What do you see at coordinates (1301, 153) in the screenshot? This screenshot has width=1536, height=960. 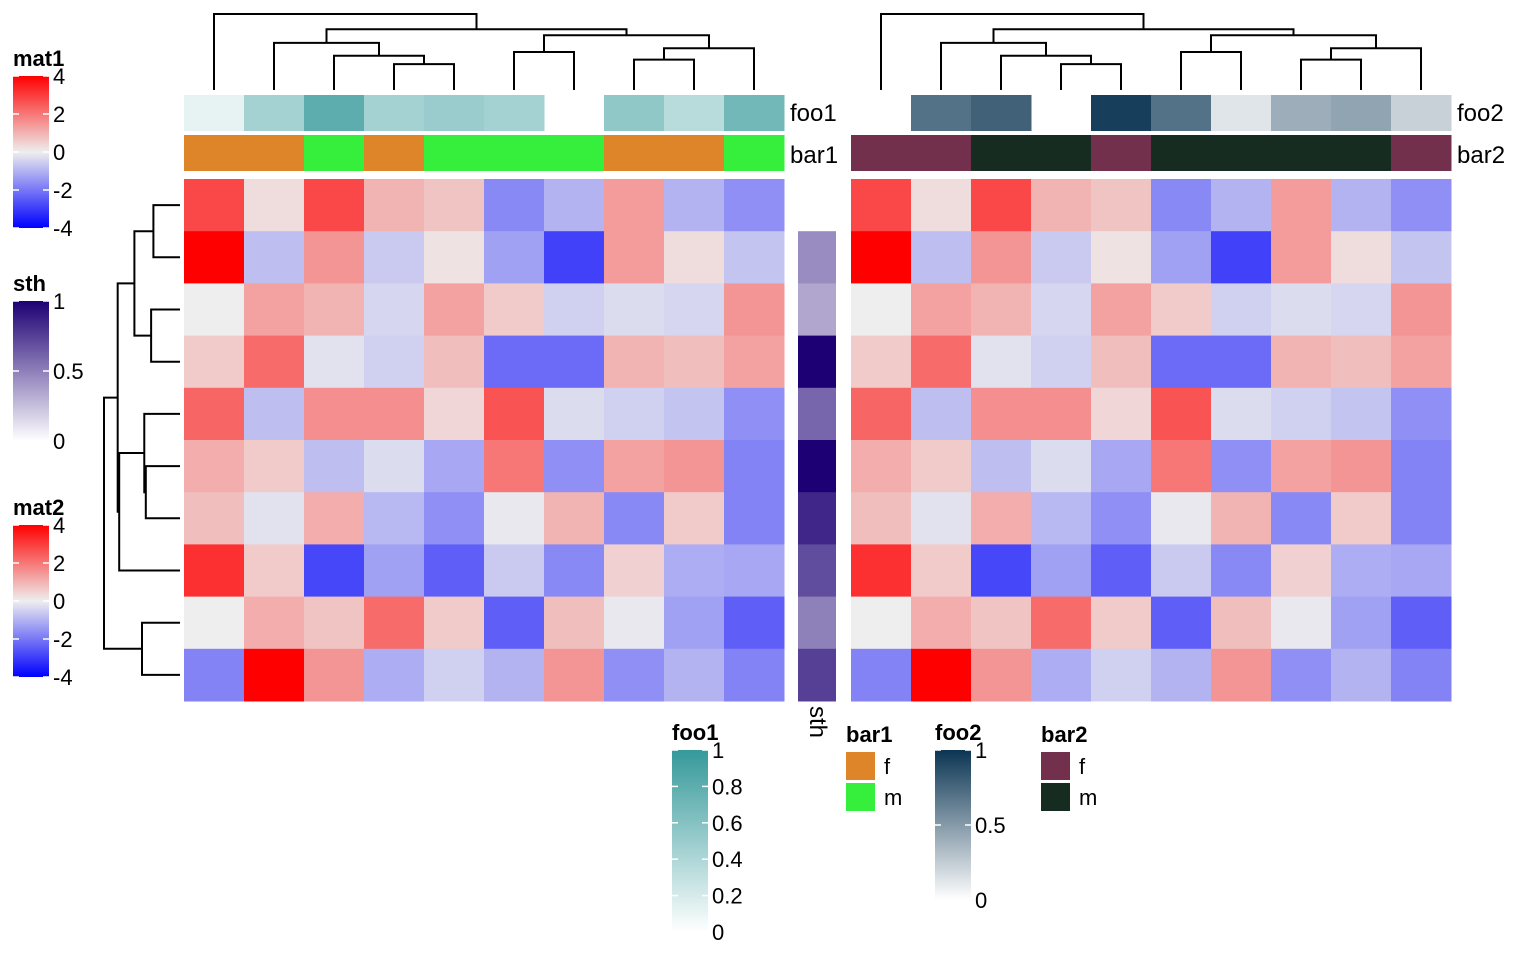 I see `bar2-cell` at bounding box center [1301, 153].